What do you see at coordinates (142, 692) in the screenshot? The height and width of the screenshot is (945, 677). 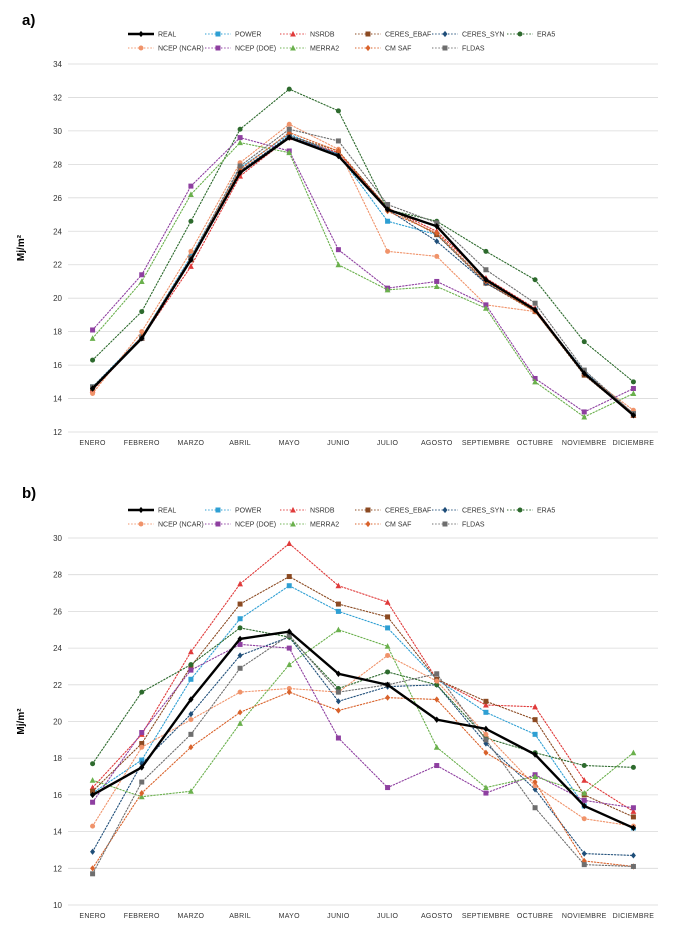 I see `data-point-b-era5-febrero` at bounding box center [142, 692].